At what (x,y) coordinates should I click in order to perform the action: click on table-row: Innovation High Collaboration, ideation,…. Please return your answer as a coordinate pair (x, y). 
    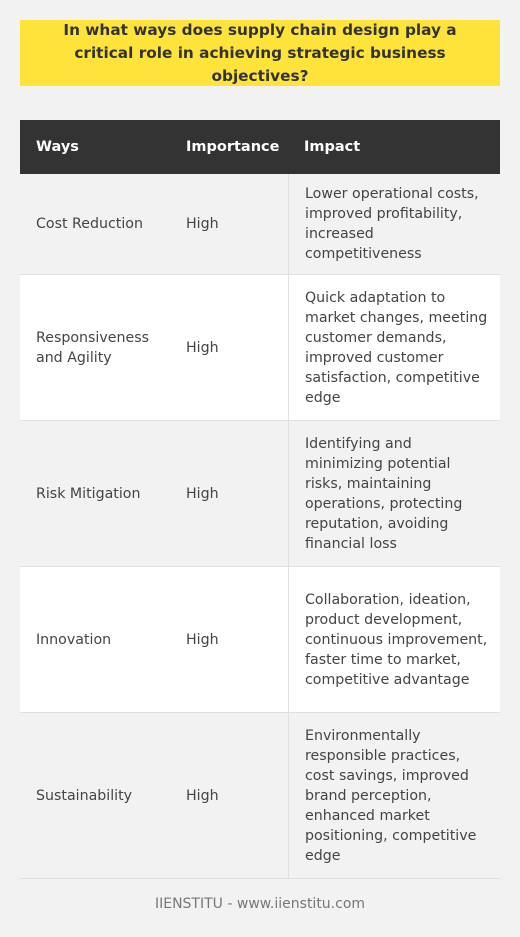
    Looking at the image, I should click on (260, 640).